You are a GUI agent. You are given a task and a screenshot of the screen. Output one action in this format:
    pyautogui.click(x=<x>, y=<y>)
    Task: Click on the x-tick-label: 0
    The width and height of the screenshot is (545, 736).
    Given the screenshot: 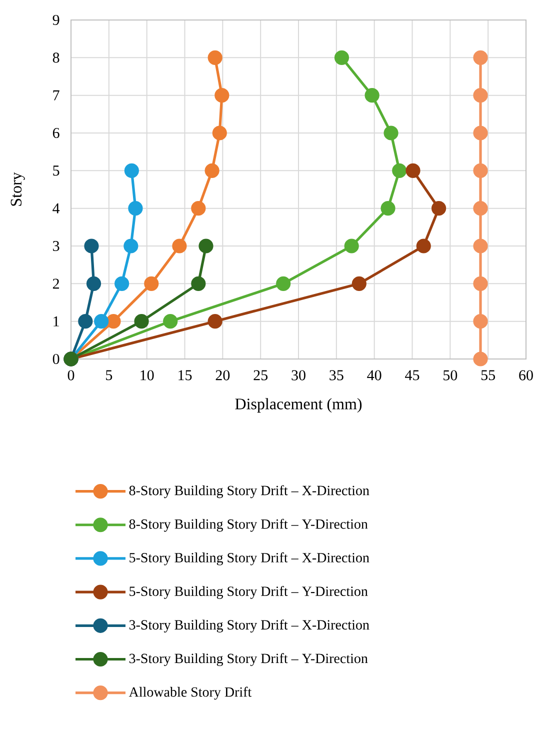 What is the action you would take?
    pyautogui.click(x=71, y=375)
    